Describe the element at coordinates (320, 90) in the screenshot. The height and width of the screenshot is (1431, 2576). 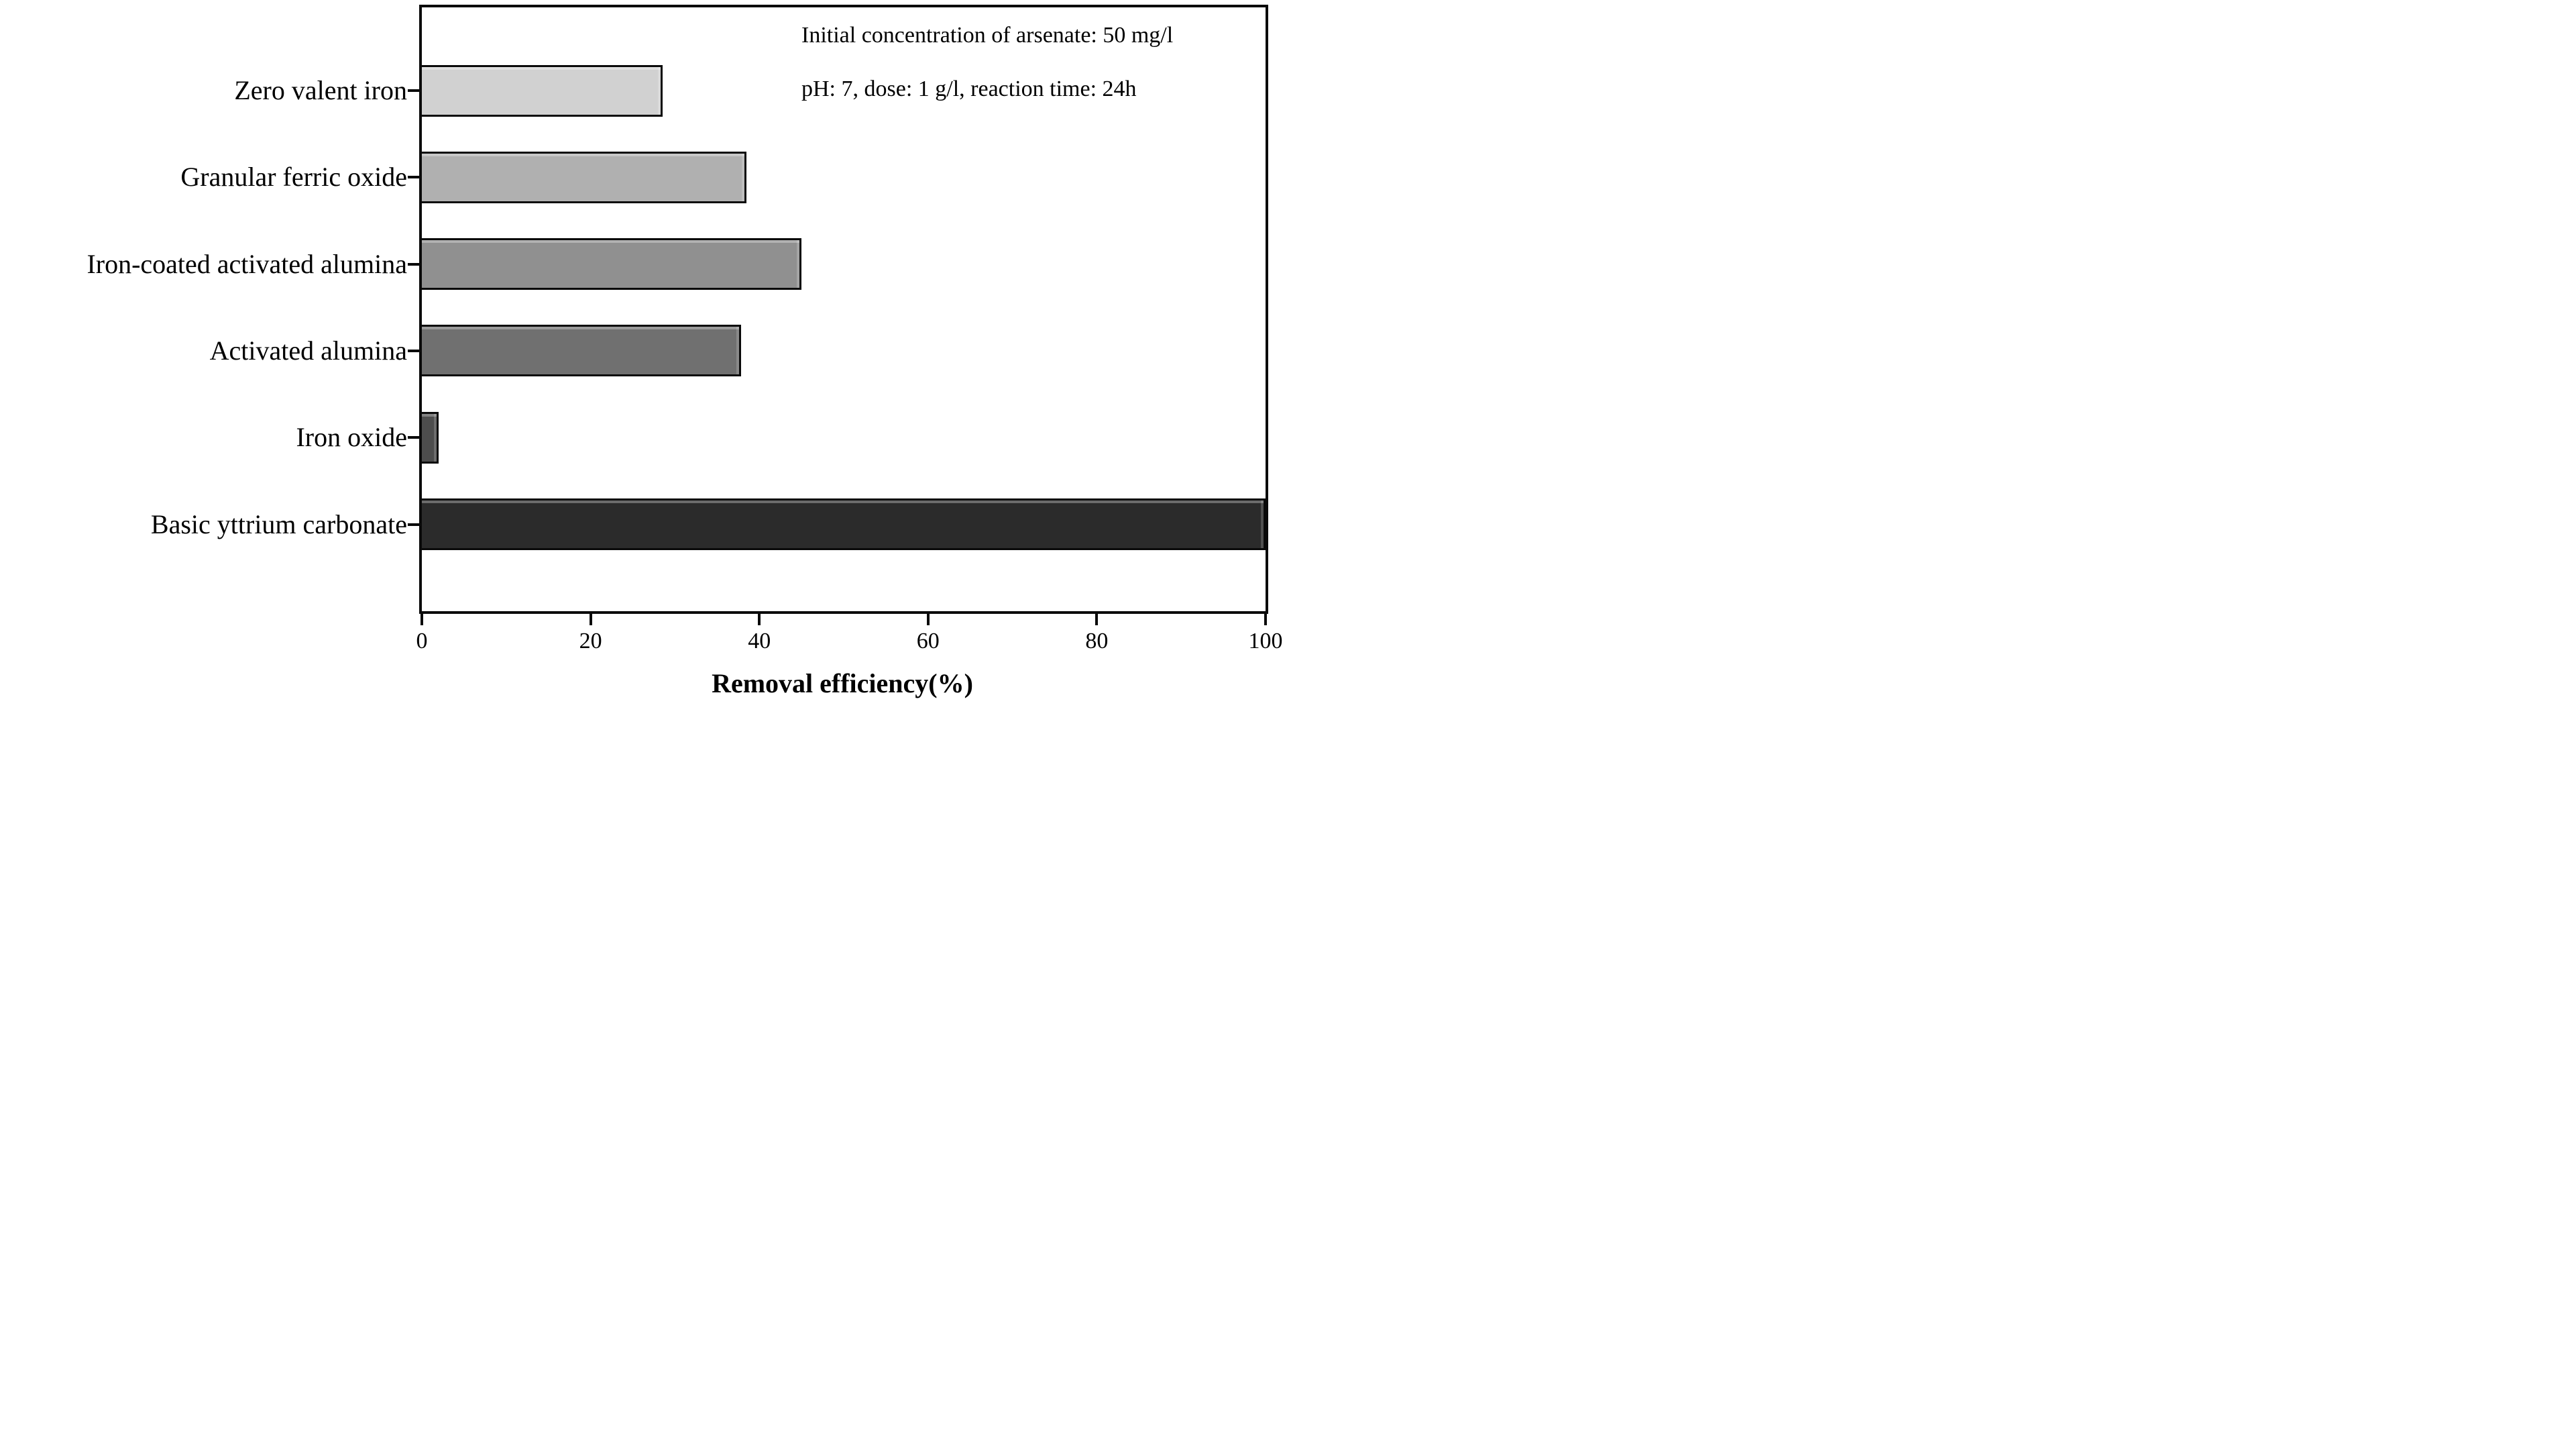
I see `category-label-zero-valent-iron: Zero valent iron` at that location.